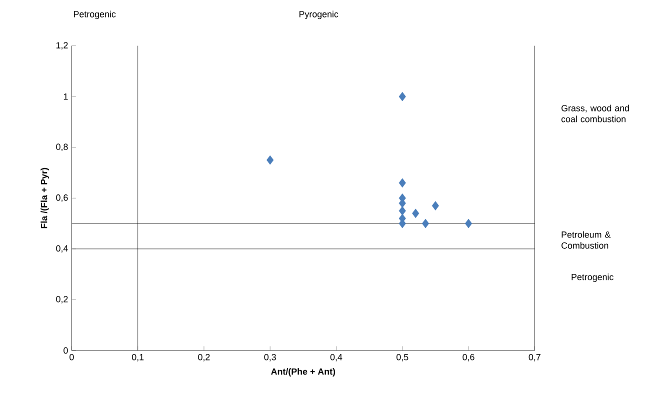  Describe the element at coordinates (62, 198) in the screenshot. I see `y-tick-label: 0,6` at that location.